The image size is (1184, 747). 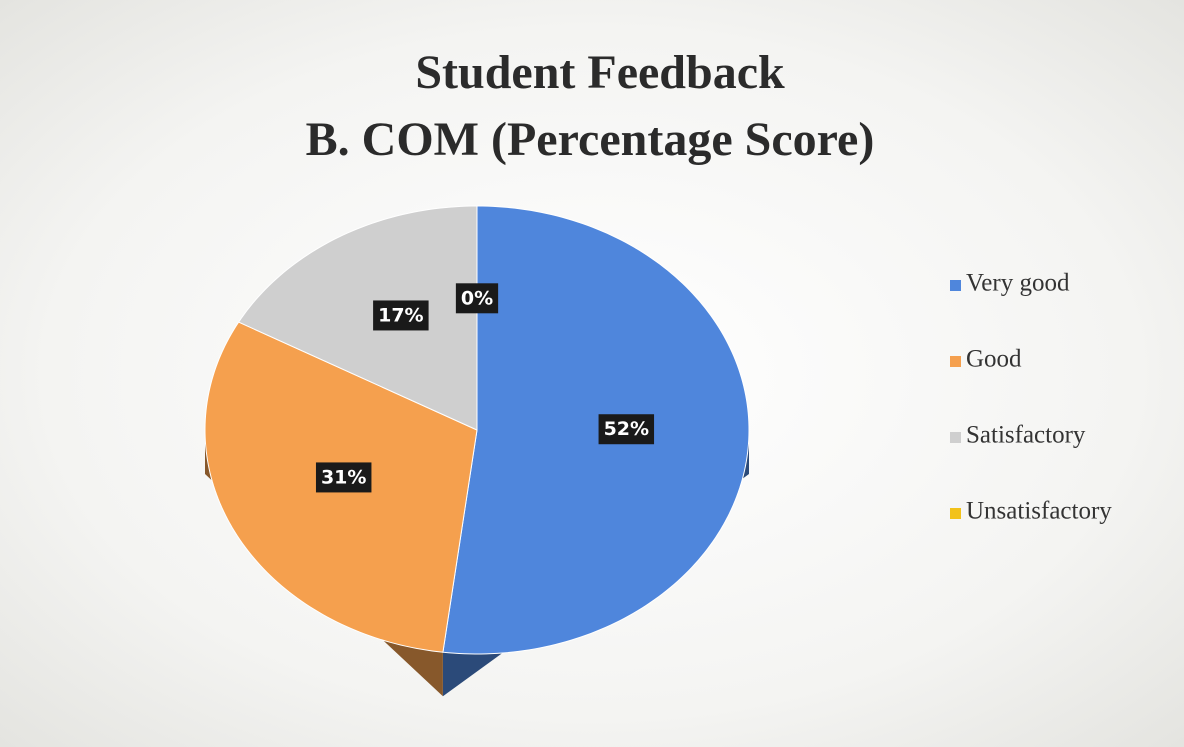 What do you see at coordinates (1026, 435) in the screenshot?
I see `legend-label: Satisfactory` at bounding box center [1026, 435].